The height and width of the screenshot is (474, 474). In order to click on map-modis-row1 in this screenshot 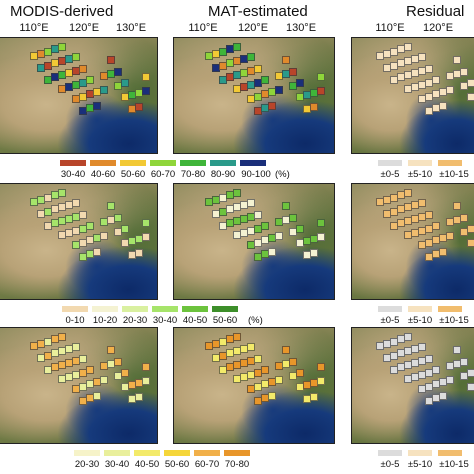, I will do `click(79, 95)`.